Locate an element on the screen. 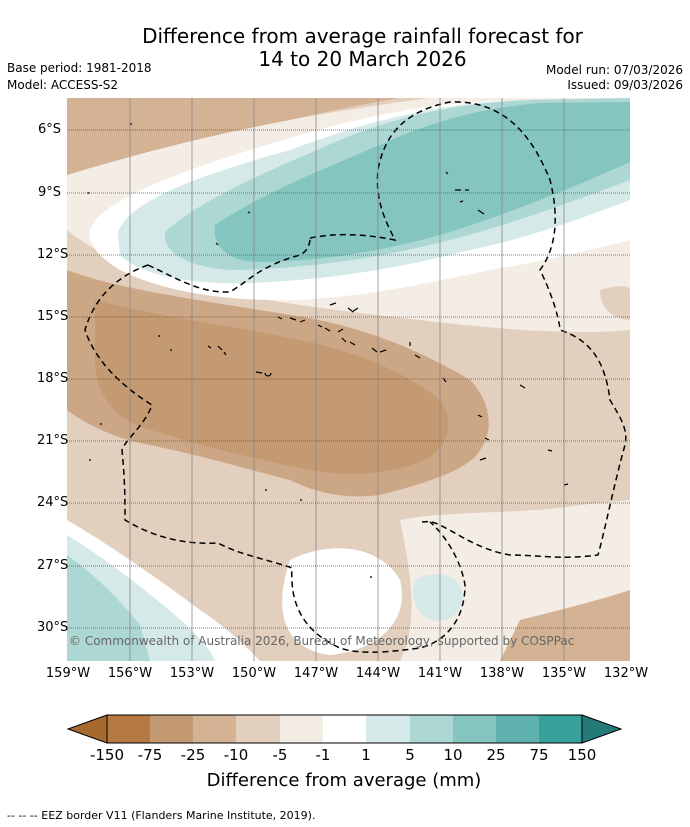  model-name: Model: ACCESS-S2 is located at coordinates (63, 85).